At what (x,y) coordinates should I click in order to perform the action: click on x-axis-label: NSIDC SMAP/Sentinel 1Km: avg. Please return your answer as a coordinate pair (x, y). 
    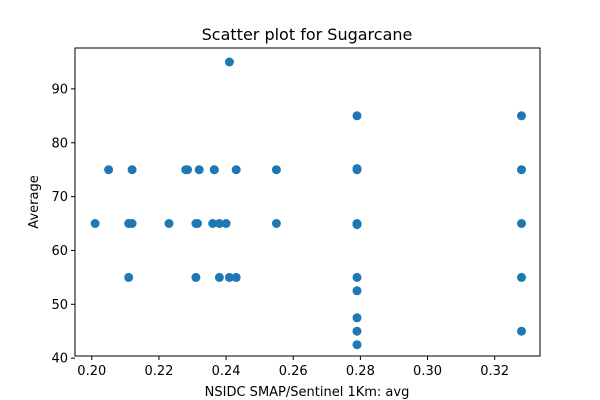
    Looking at the image, I should click on (307, 392).